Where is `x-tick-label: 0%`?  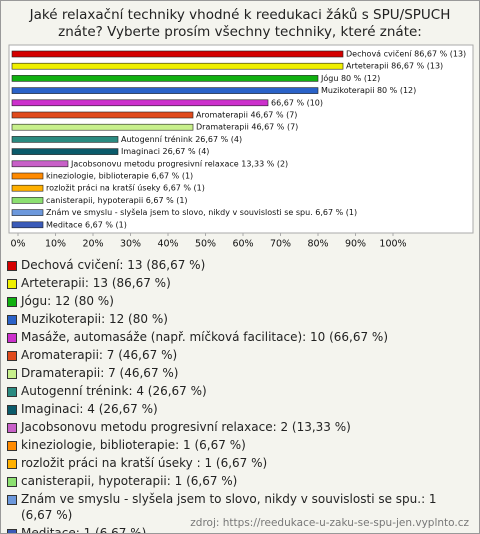 x-tick-label: 0% is located at coordinates (17, 244).